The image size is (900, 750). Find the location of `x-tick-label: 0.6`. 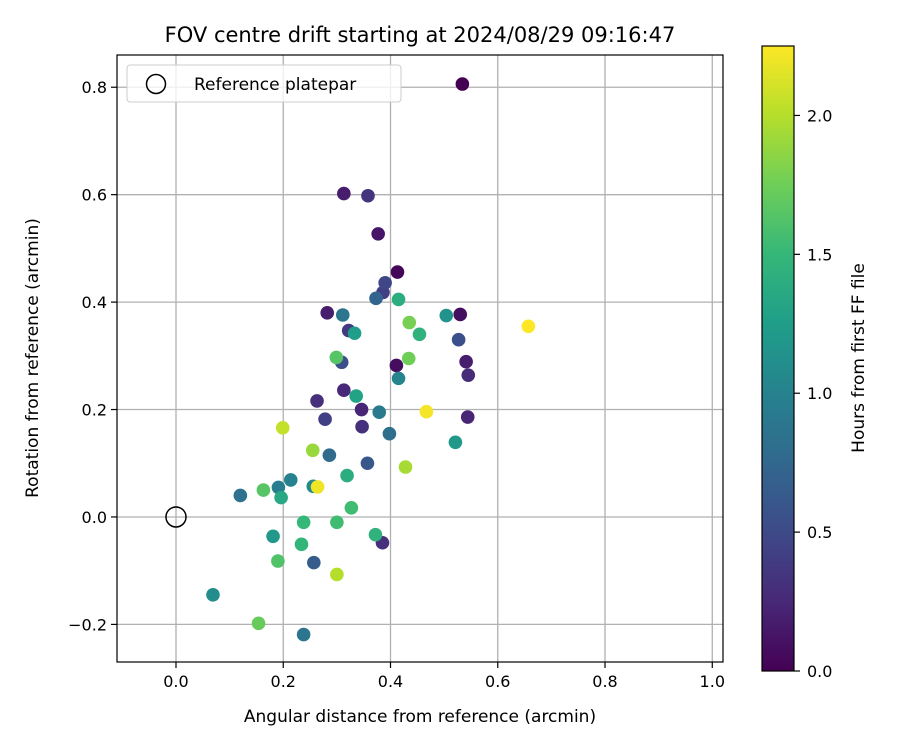

x-tick-label: 0.6 is located at coordinates (497, 681).